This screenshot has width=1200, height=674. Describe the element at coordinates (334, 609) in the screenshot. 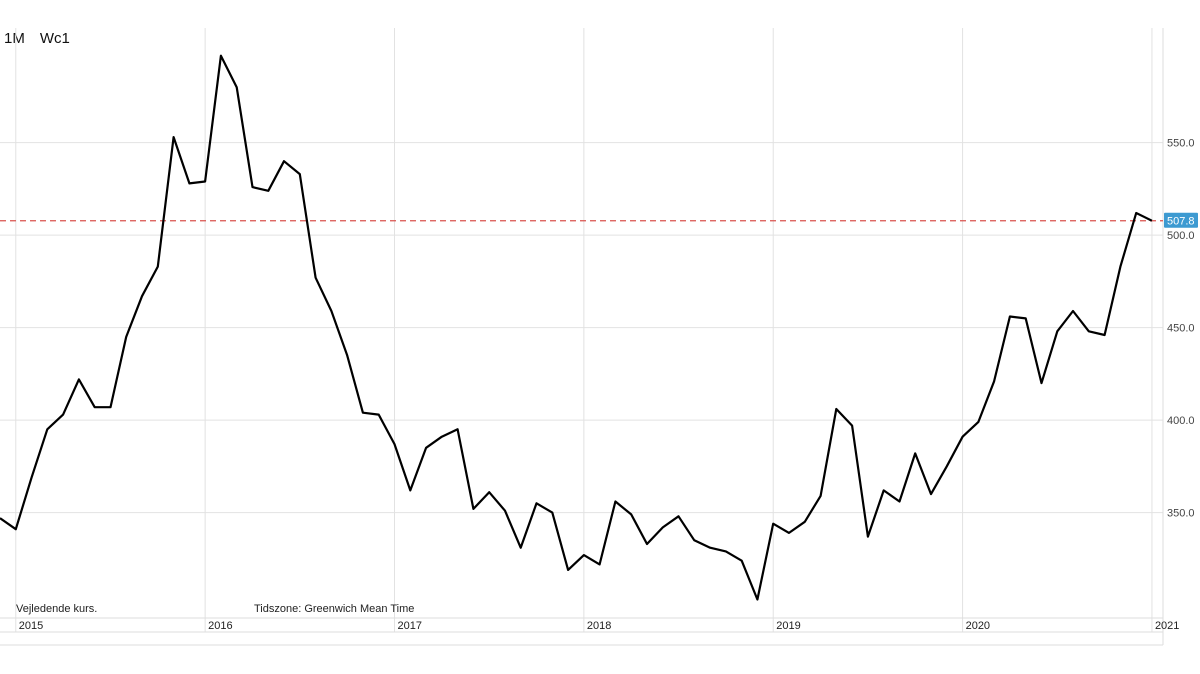

I see `timezone-label: Tidszone: Greenwich Mean Time` at that location.